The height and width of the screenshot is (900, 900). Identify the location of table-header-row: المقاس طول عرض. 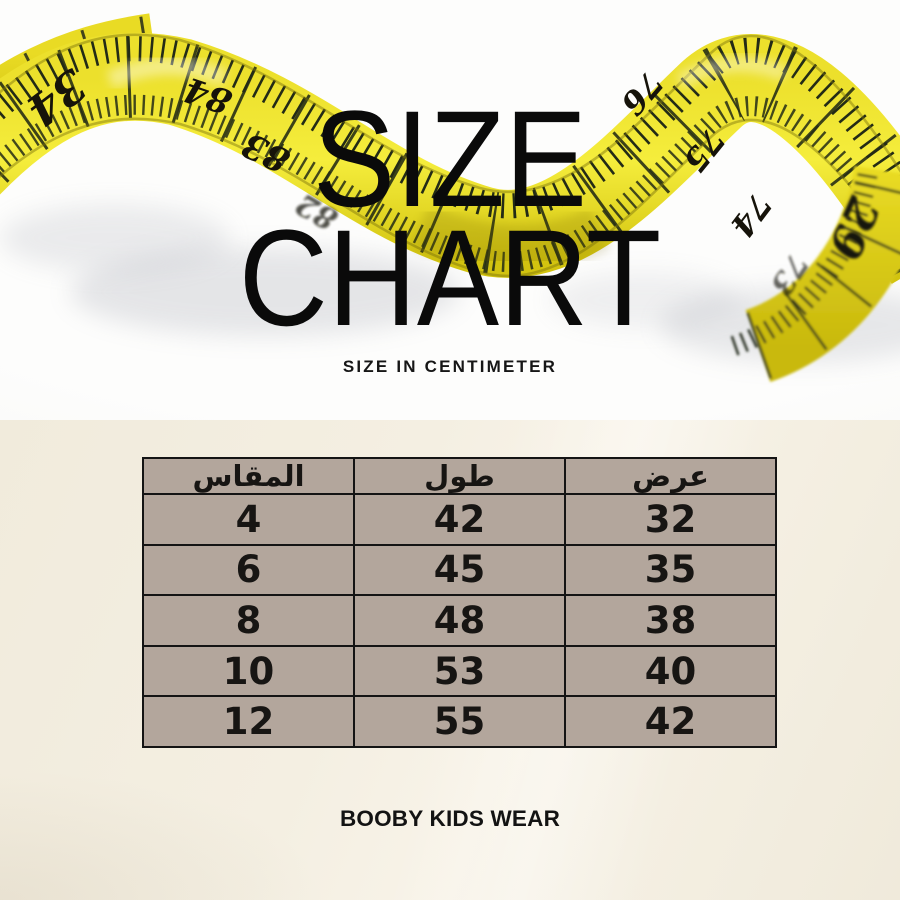
(459, 476).